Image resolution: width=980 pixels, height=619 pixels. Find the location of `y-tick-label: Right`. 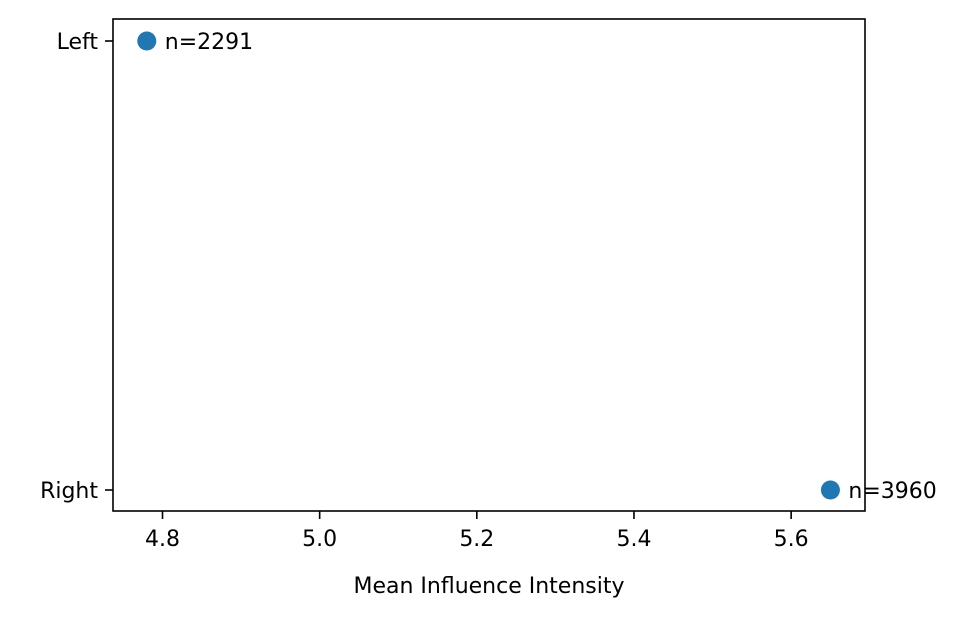

y-tick-label: Right is located at coordinates (69, 491).